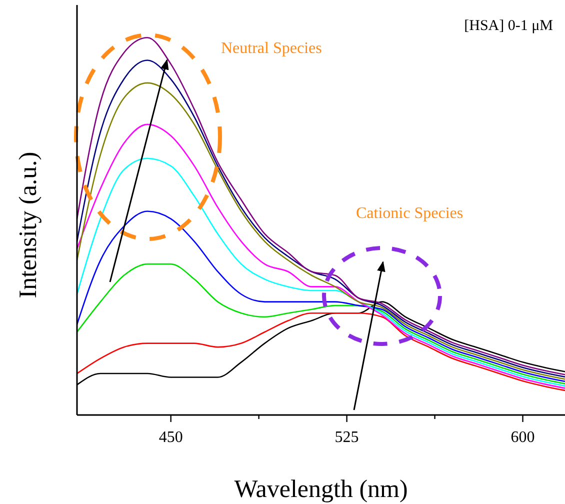 The image size is (565, 504). What do you see at coordinates (346, 437) in the screenshot?
I see `x-tick-label: 525` at bounding box center [346, 437].